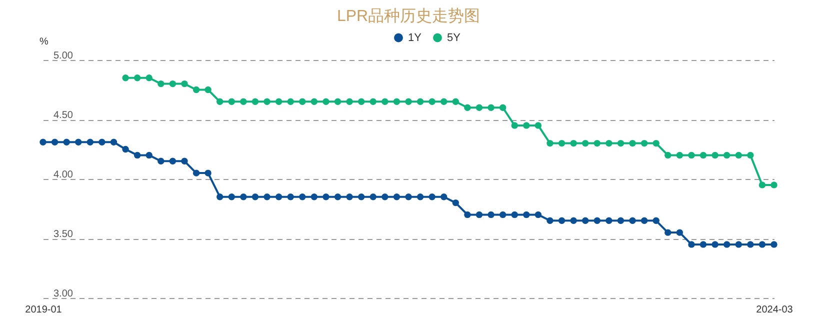 Image resolution: width=819 pixels, height=320 pixels. Describe the element at coordinates (64, 175) in the screenshot. I see `y-tick-label: 4.00` at that location.